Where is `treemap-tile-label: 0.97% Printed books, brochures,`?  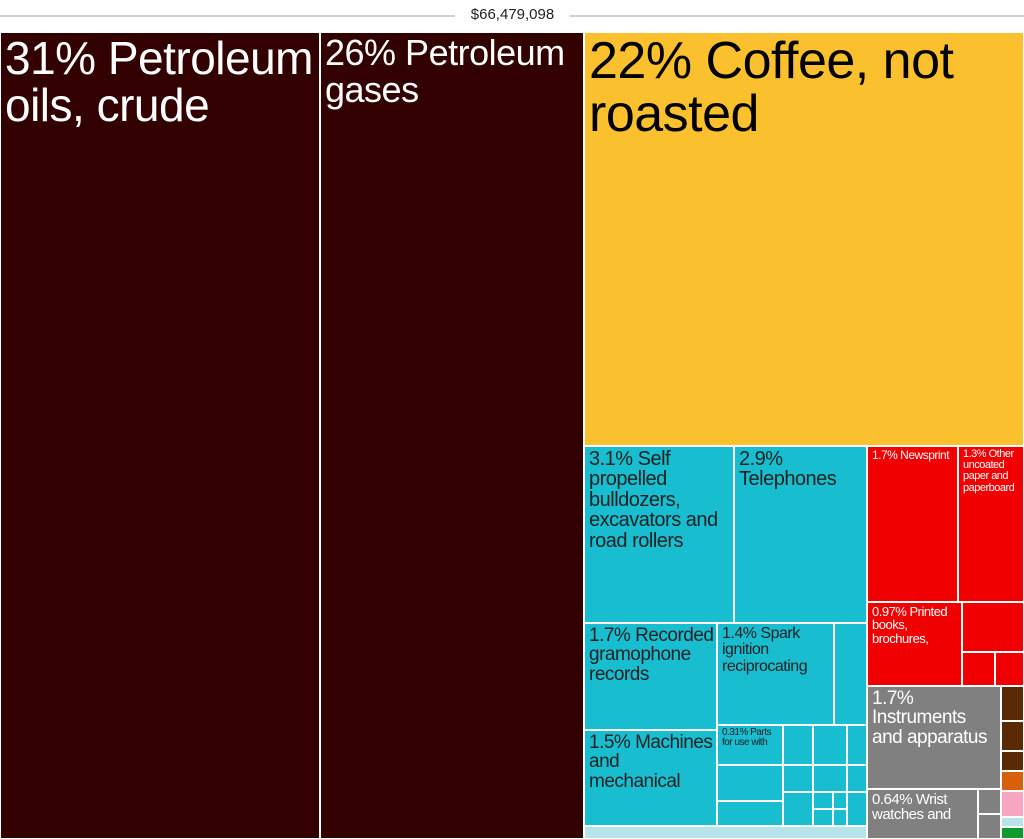 treemap-tile-label: 0.97% Printed books, brochures, is located at coordinates (910, 625).